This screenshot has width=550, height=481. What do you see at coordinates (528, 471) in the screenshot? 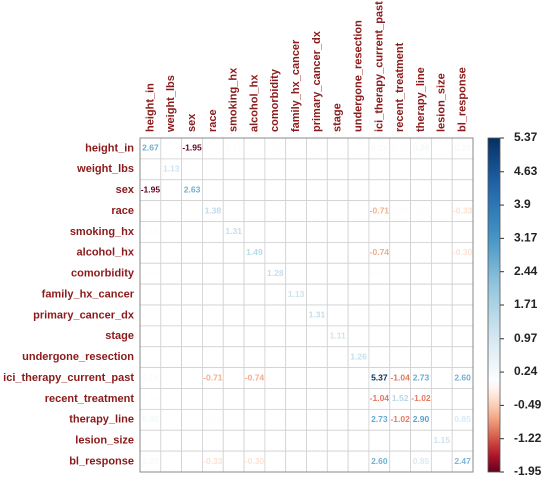
I see `colorbar-tick-label: -1.95` at bounding box center [528, 471].